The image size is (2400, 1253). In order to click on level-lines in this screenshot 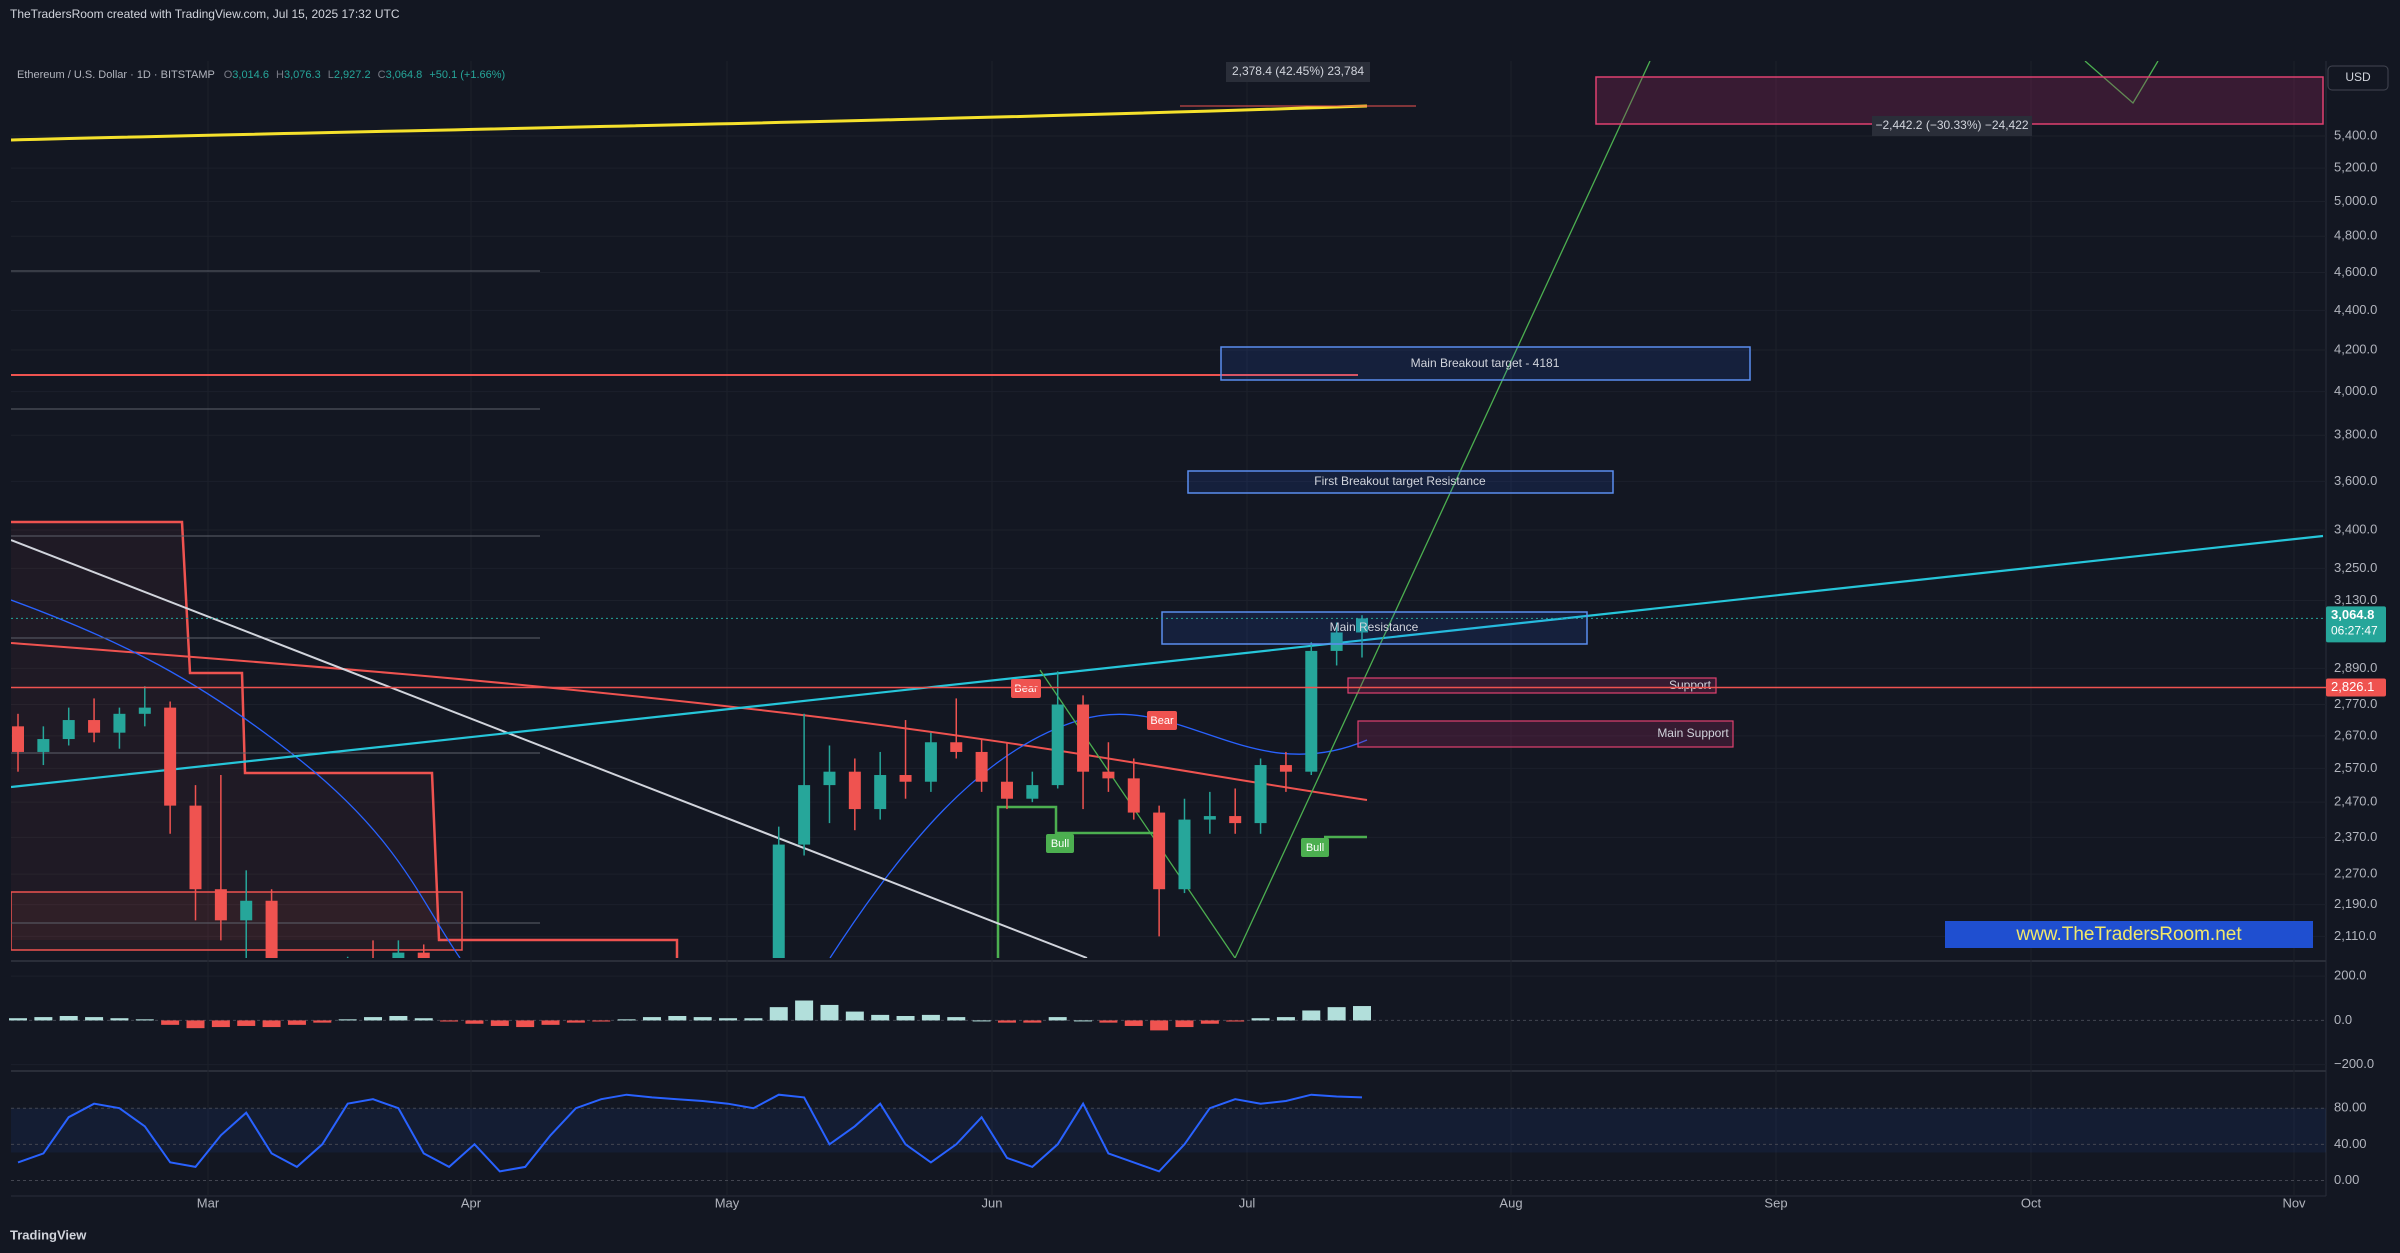, I will do `click(275, 597)`.